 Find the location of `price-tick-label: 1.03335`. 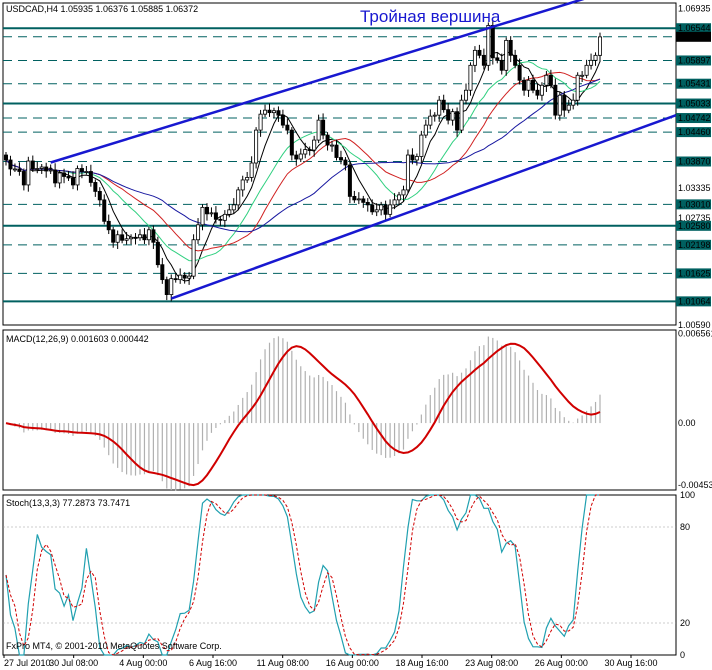

price-tick-label: 1.03335 is located at coordinates (694, 188).